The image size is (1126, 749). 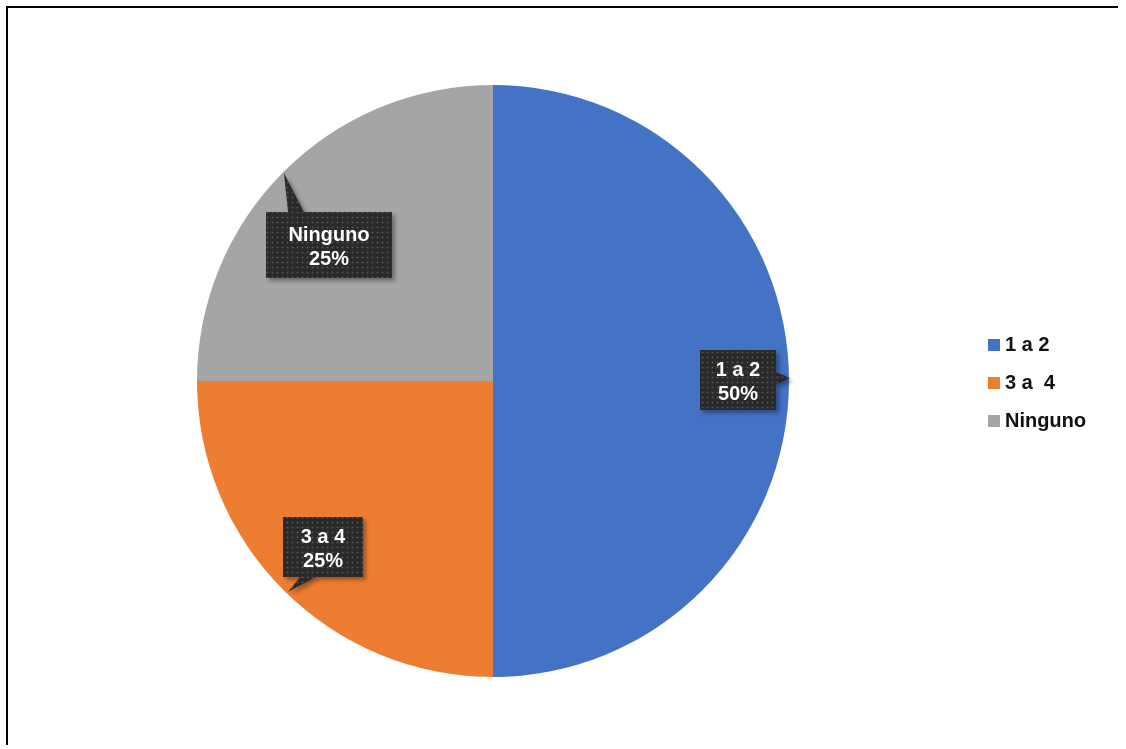 What do you see at coordinates (323, 537) in the screenshot?
I see `data-label-category: 3 a 4` at bounding box center [323, 537].